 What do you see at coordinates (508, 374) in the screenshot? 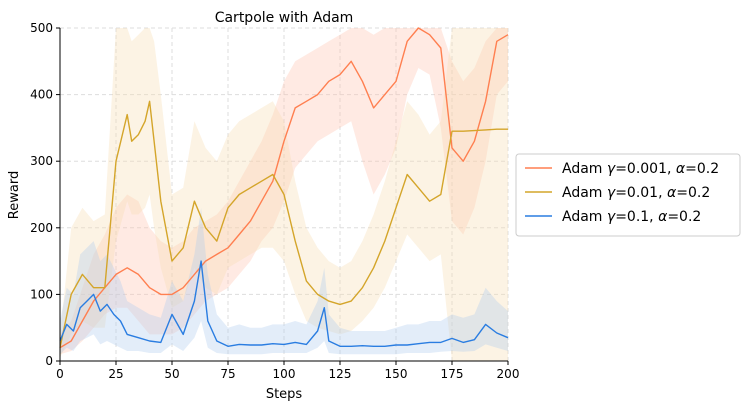
I see `x-tick-label: 200` at bounding box center [508, 374].